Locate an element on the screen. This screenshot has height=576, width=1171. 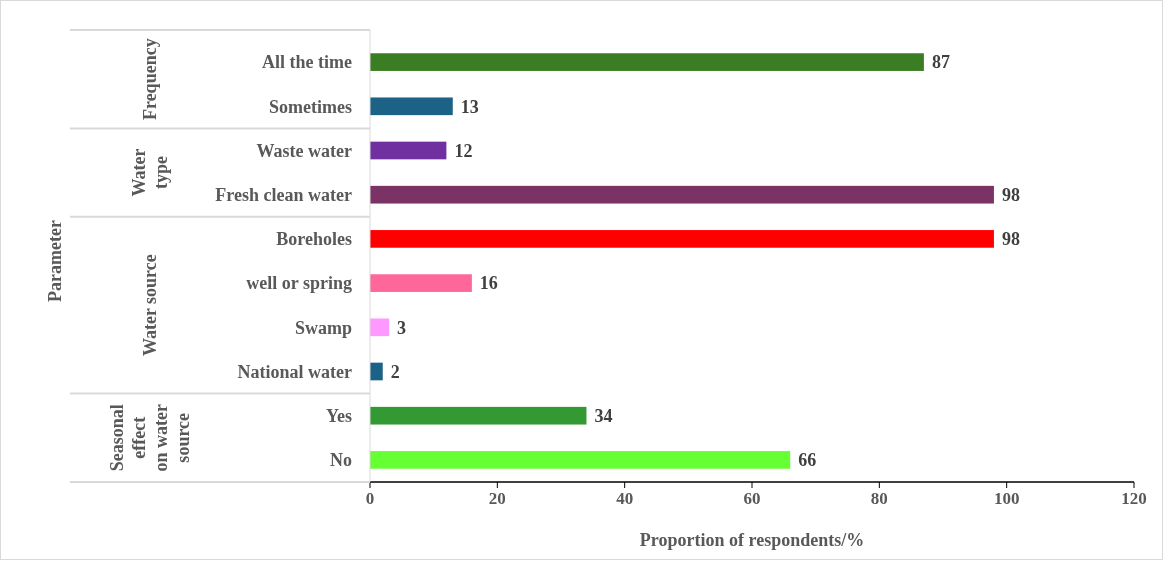
data-label: 66 is located at coordinates (807, 460).